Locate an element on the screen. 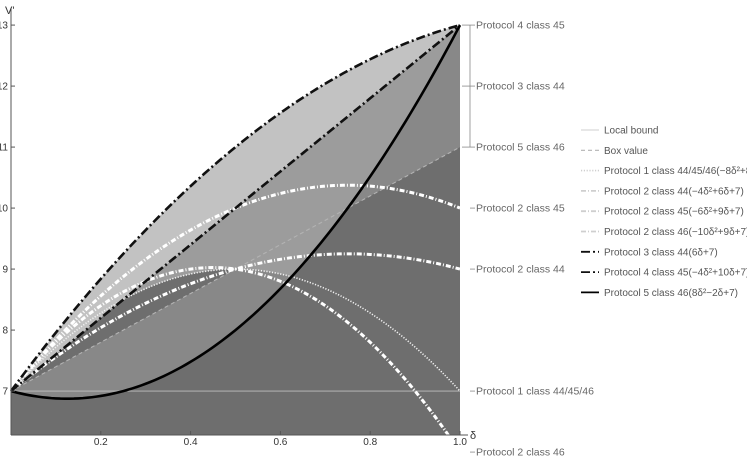 This screenshot has height=458, width=747. y-tick-label-1: 8 is located at coordinates (5, 331).